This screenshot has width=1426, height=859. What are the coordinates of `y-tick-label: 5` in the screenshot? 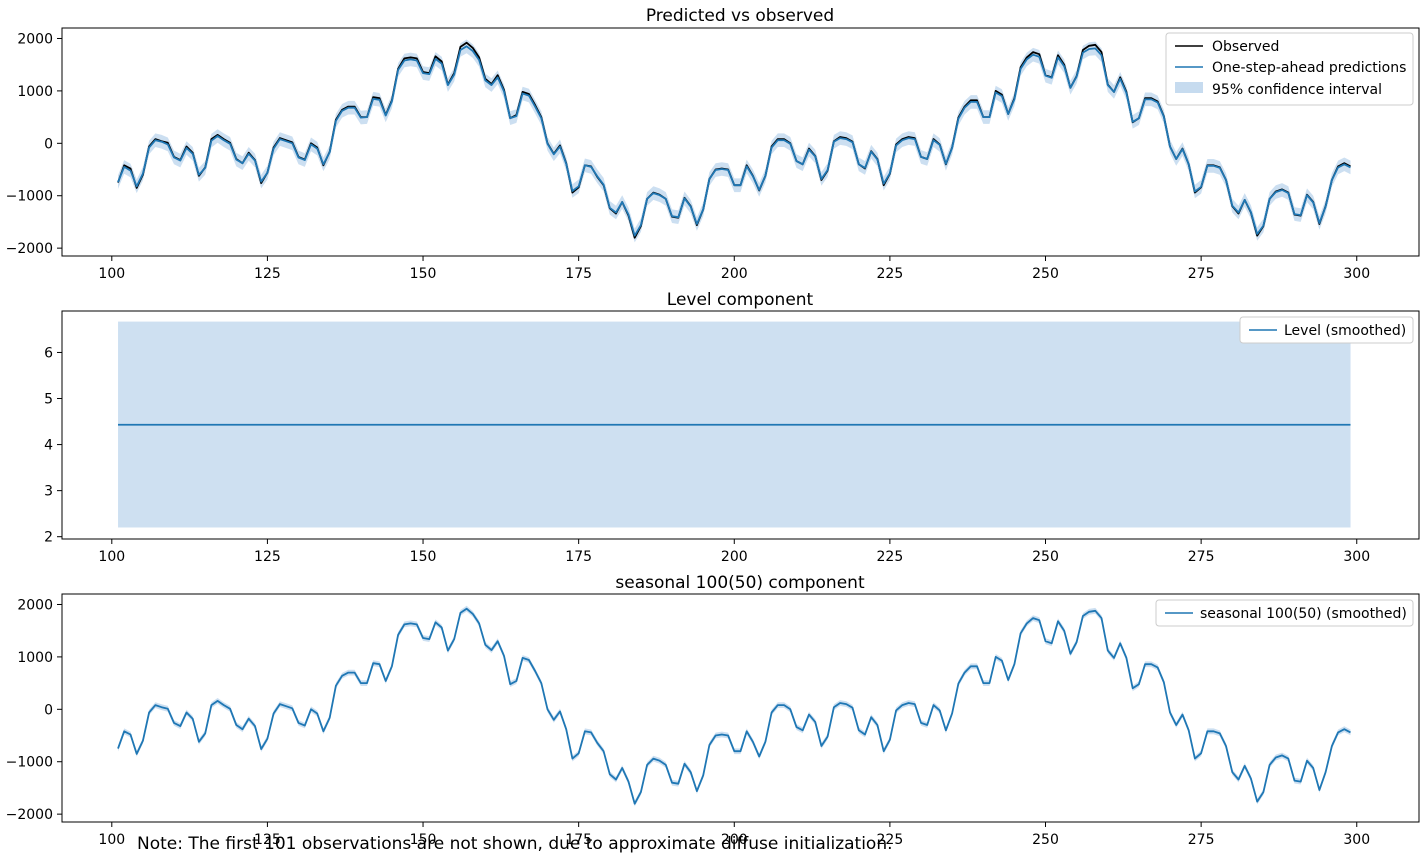 It's located at (48, 400).